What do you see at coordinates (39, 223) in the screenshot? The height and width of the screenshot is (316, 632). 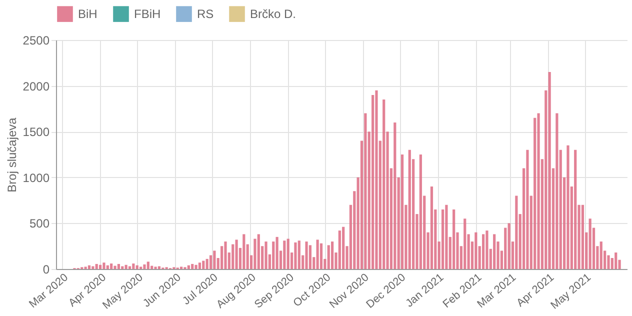 I see `y-tick-label: 500` at bounding box center [39, 223].